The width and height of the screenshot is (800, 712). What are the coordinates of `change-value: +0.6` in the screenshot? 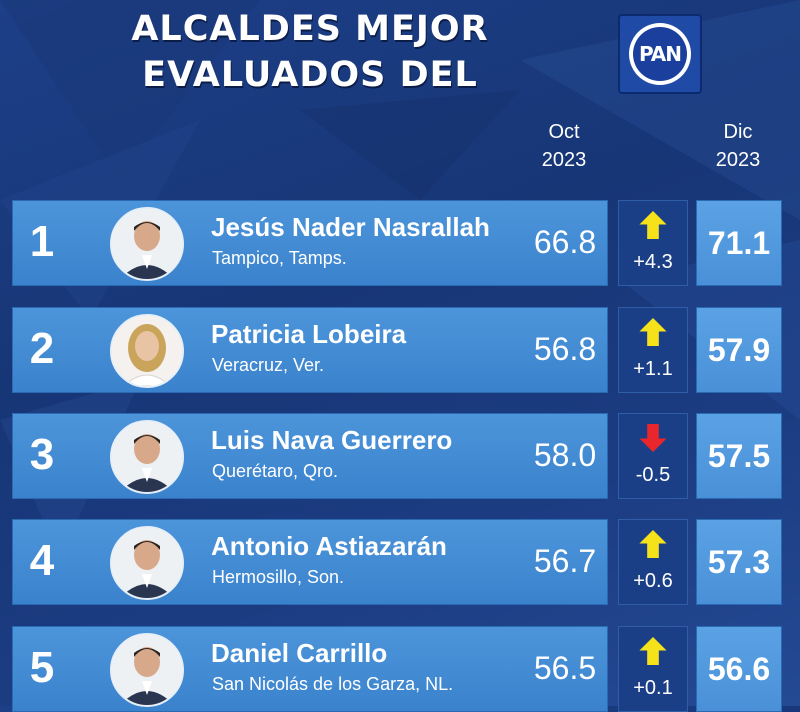 It's located at (653, 581).